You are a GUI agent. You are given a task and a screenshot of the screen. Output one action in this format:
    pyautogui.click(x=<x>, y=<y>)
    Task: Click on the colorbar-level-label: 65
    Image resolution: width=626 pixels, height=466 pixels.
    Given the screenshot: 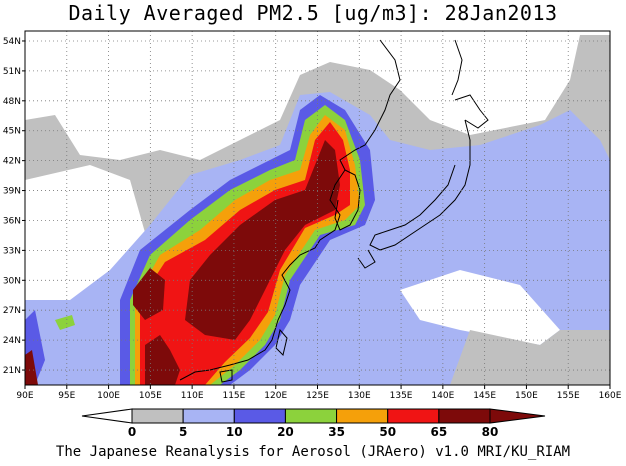 What is the action you would take?
    pyautogui.click(x=439, y=432)
    